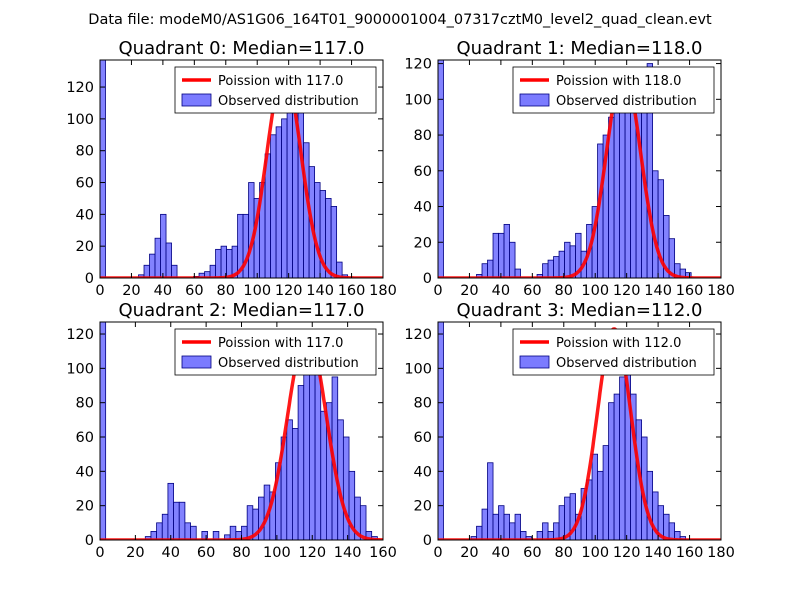 This screenshot has height=600, width=800. I want to click on panel-title: Quadrant 0: Median=117.0, so click(242, 48).